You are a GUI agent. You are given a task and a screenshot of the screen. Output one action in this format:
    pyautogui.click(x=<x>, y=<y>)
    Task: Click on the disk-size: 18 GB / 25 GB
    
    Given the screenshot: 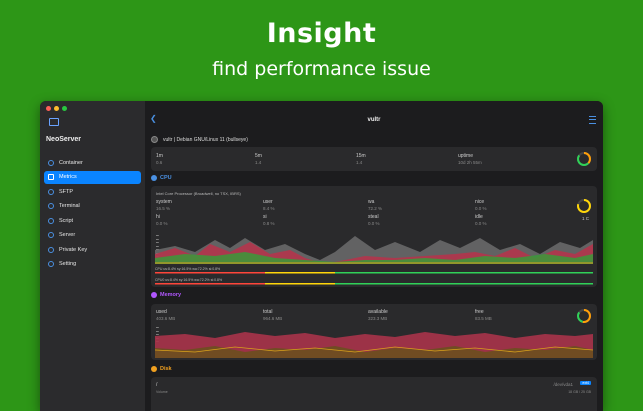 What is the action you would take?
    pyautogui.click(x=579, y=392)
    